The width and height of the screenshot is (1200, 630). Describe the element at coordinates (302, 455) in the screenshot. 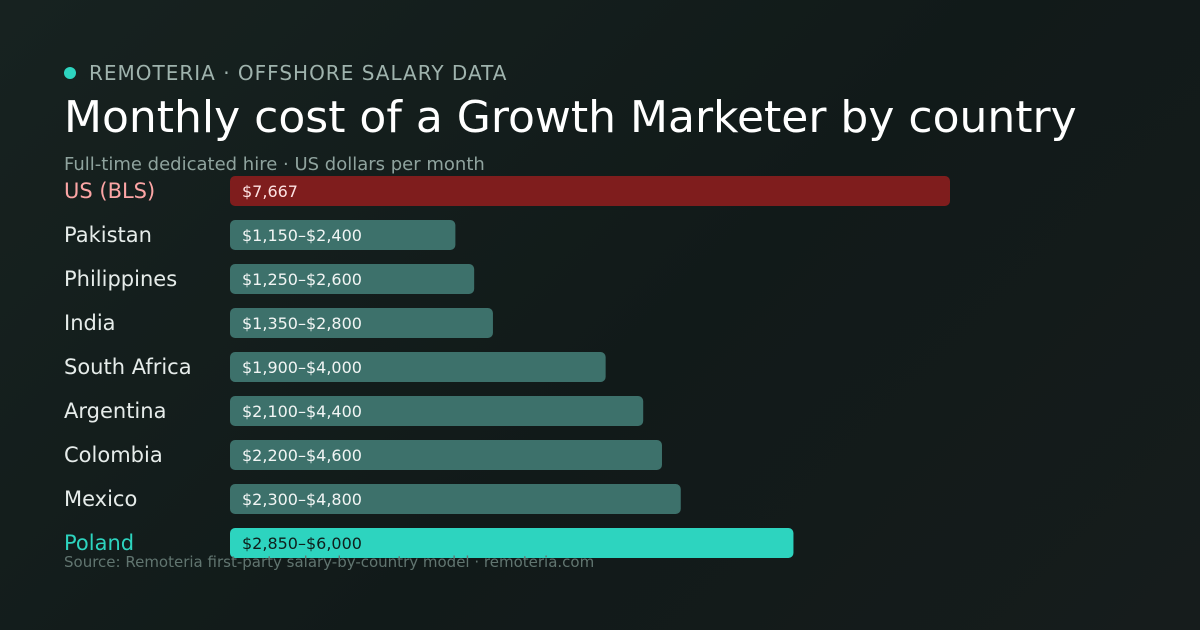

I see `bar-value-label: $2,200–$4,600` at that location.